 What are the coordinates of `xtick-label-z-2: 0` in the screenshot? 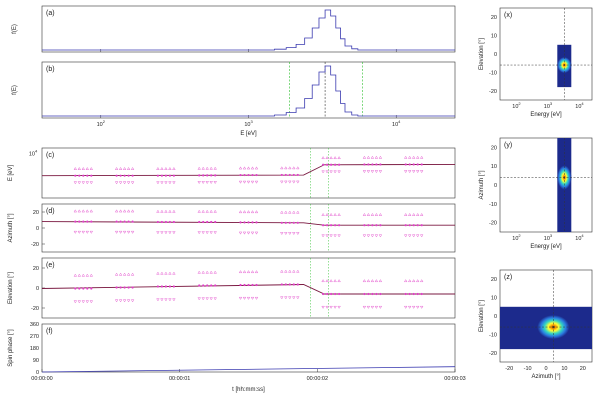 It's located at (545, 369).